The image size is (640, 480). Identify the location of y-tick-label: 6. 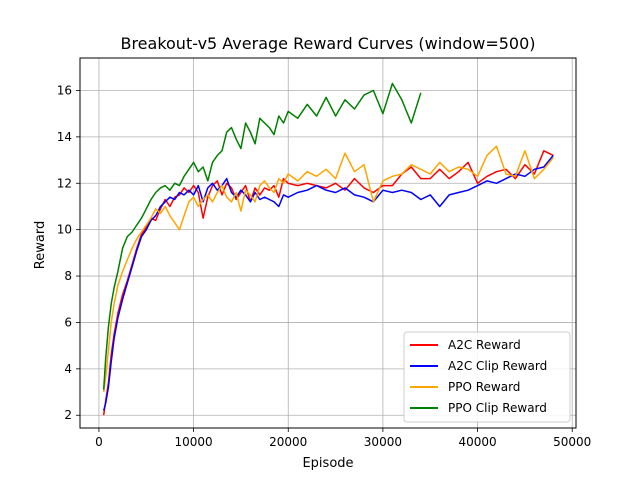
(68, 322).